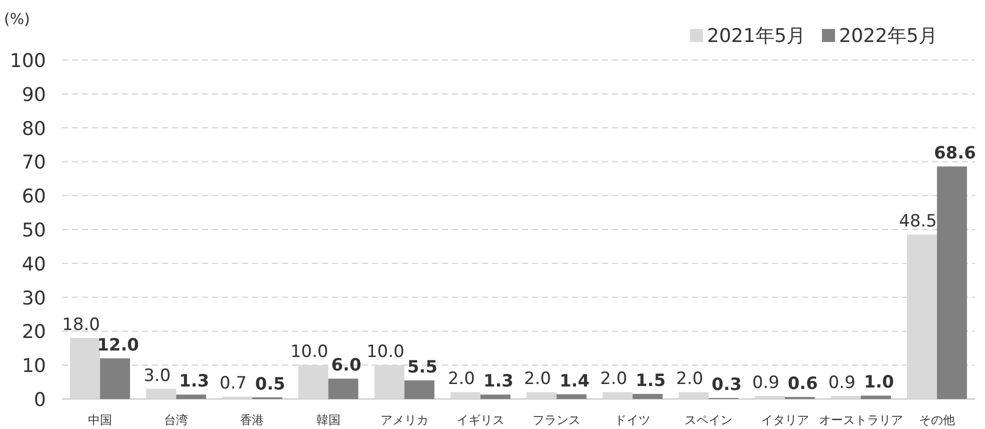 This screenshot has width=985, height=429. I want to click on data-label: 6.0, so click(346, 366).